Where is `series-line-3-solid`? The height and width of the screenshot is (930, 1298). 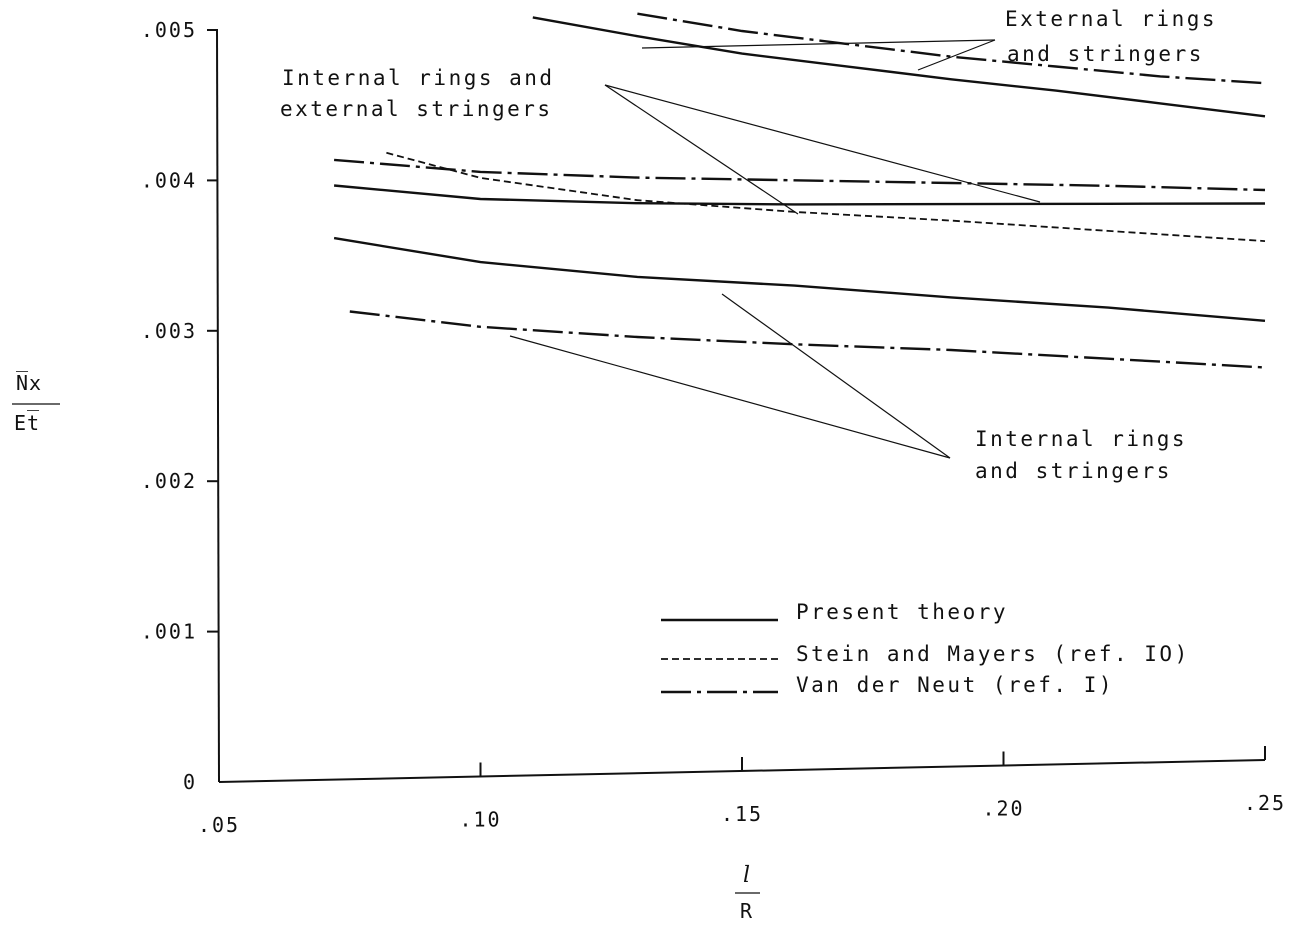 series-line-3-solid is located at coordinates (799, 195).